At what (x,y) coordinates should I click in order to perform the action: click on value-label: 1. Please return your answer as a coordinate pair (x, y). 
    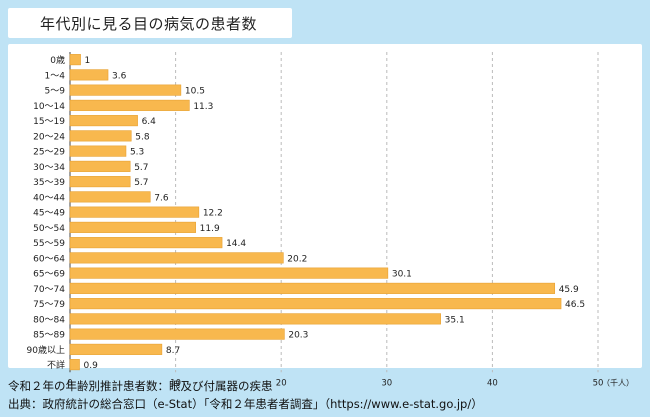
    Looking at the image, I should click on (88, 61).